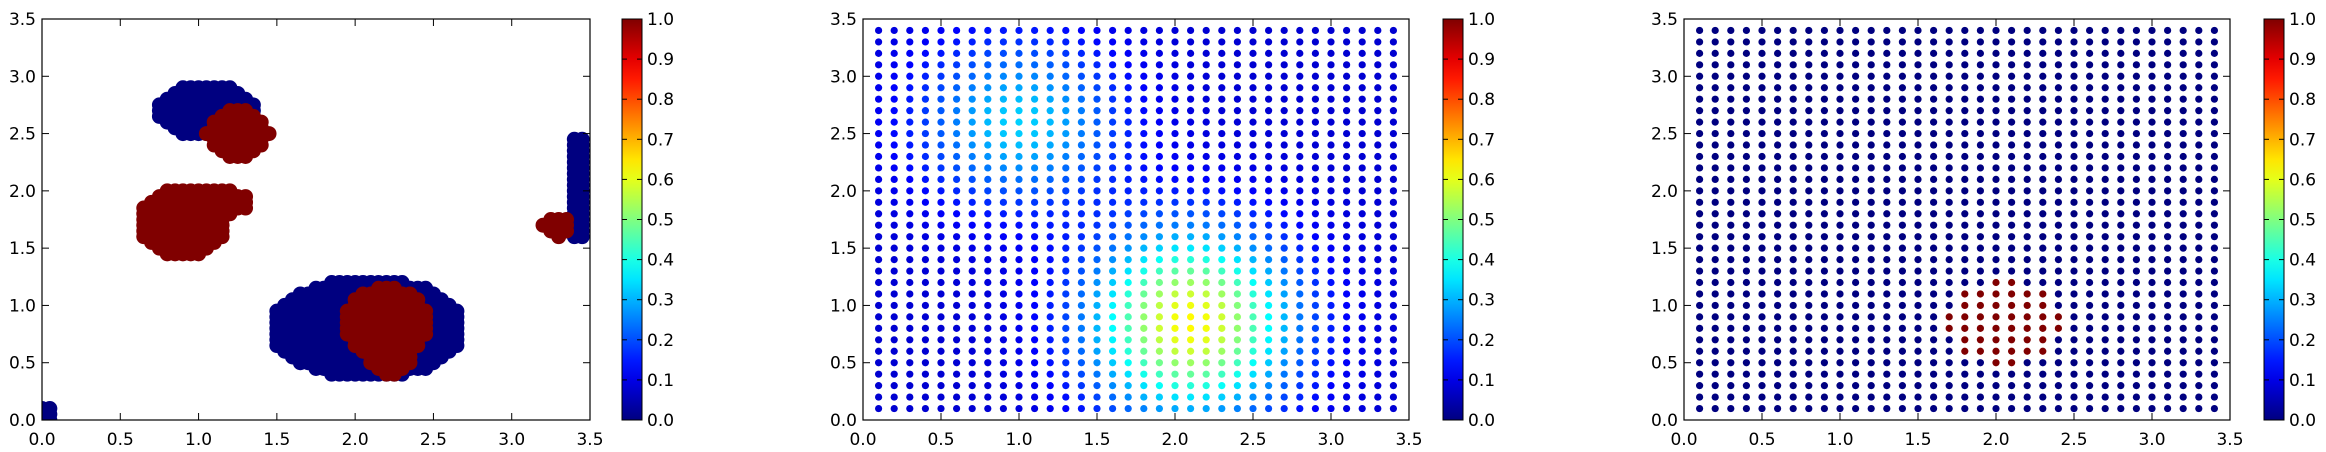 The image size is (2326, 452). Describe the element at coordinates (2302, 100) in the screenshot. I see `colorbar-tick-label: 0.8` at that location.